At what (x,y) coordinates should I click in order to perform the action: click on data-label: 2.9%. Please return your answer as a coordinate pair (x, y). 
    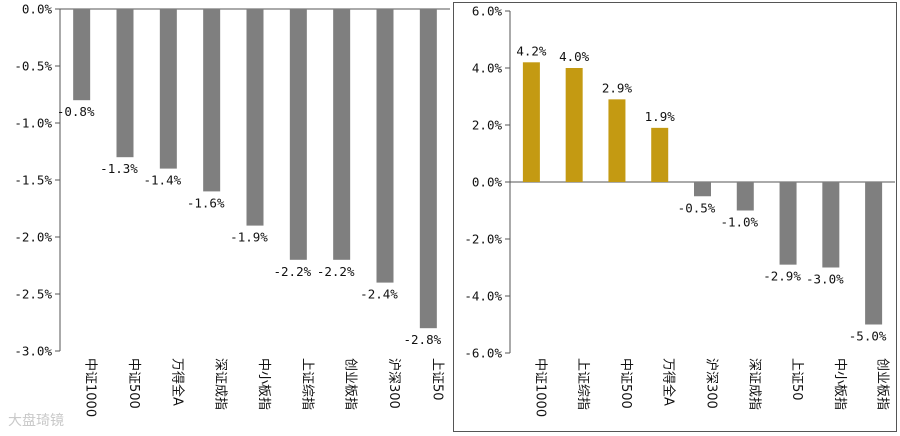
    Looking at the image, I should click on (617, 87).